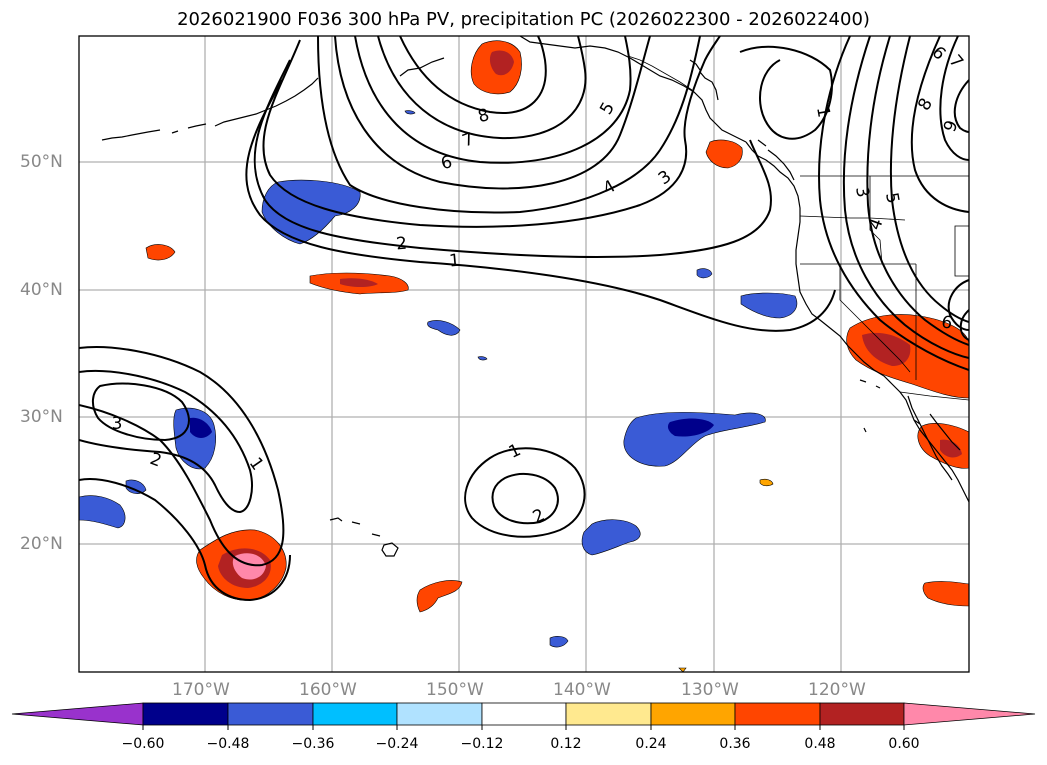 The width and height of the screenshot is (1047, 765). What do you see at coordinates (724, 154) in the screenshot?
I see `precip-pos-vancouver` at bounding box center [724, 154].